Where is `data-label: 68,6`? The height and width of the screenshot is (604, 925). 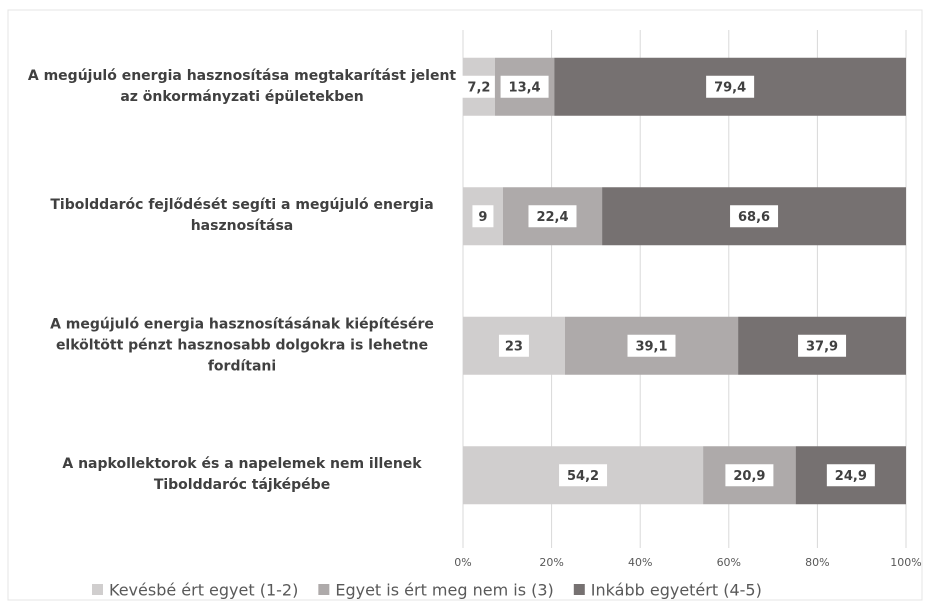
data-label: 68,6 is located at coordinates (754, 217).